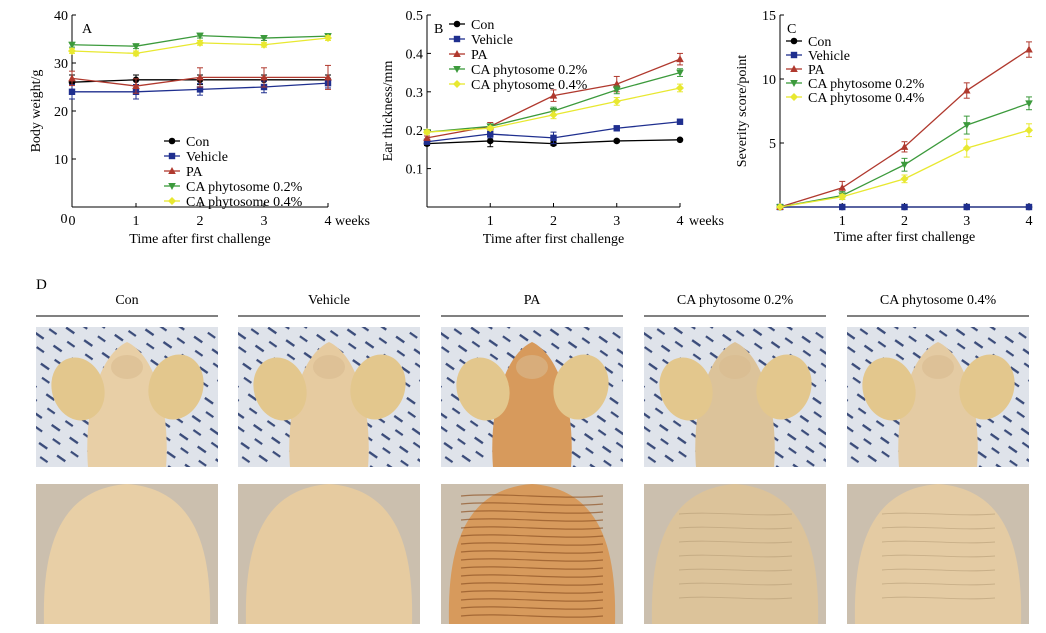 This screenshot has height=633, width=1046. Describe the element at coordinates (41, 285) in the screenshot. I see `panel-d-label: D` at that location.